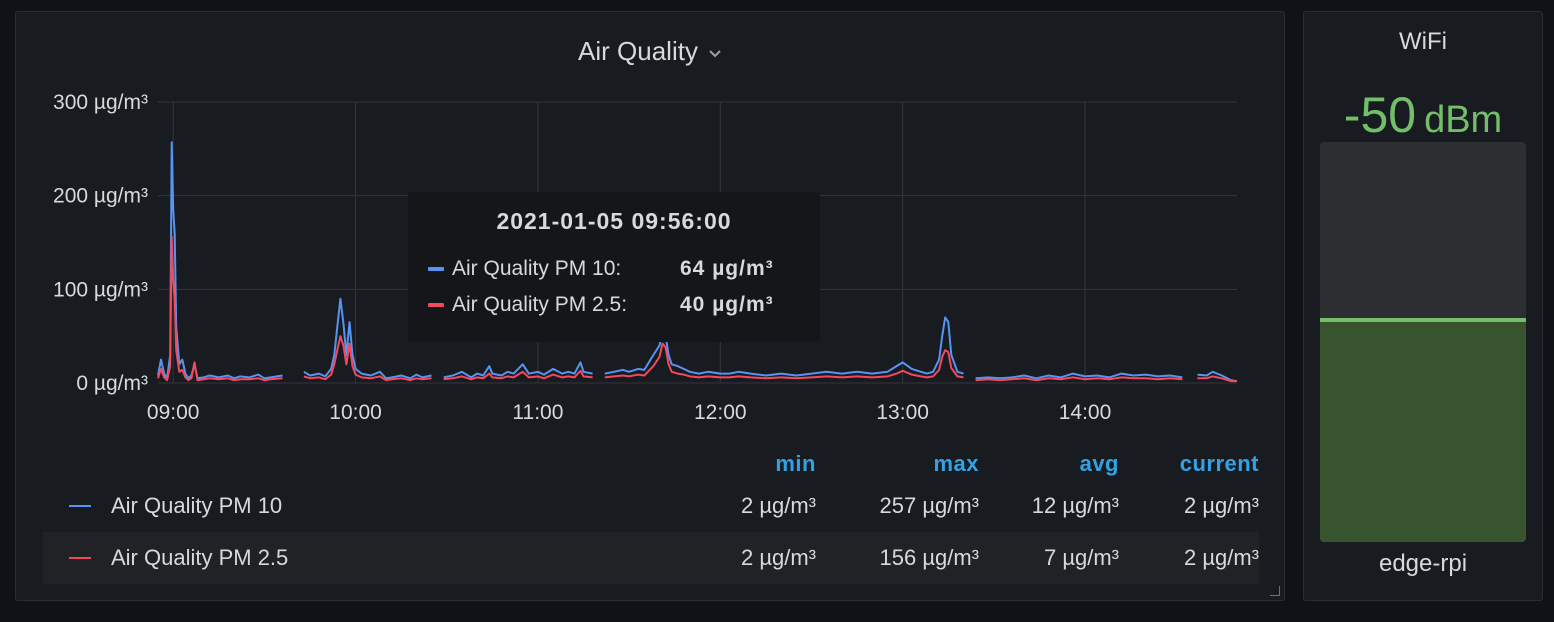 The width and height of the screenshot is (1554, 622). I want to click on x-tick-label: 12:00, so click(720, 412).